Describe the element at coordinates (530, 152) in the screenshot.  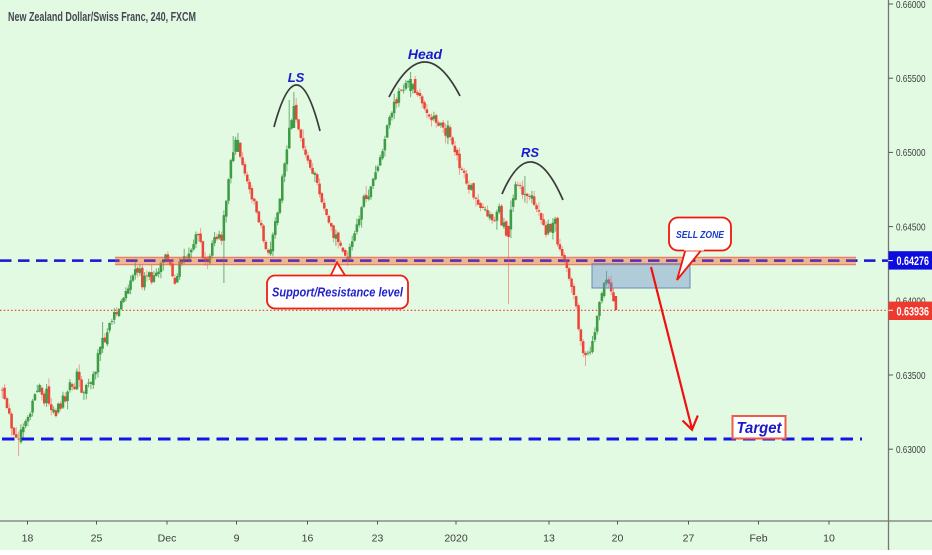
I see `svg-text: RS` at that location.